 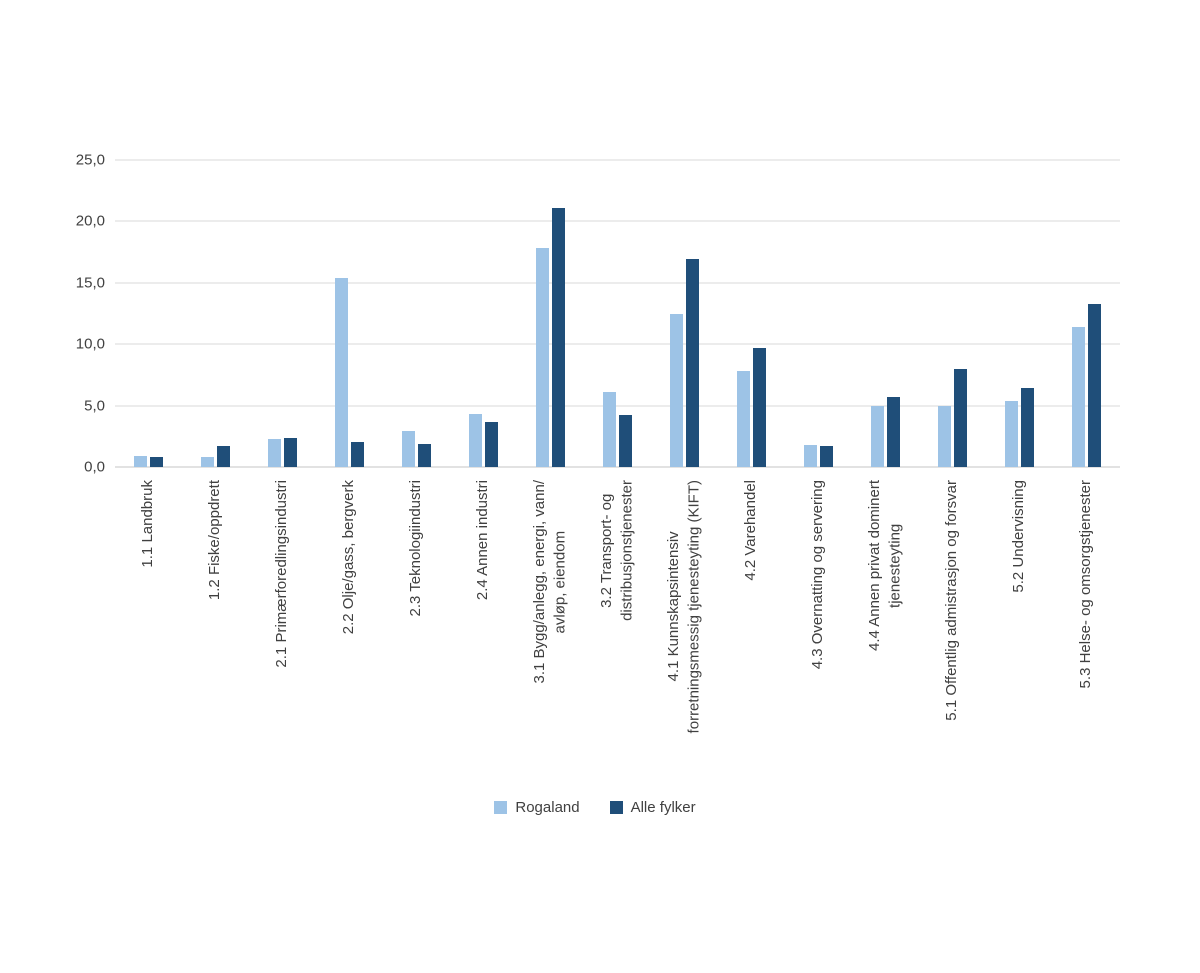 I want to click on x-axis-label: 5.3 Helse- og omsorgstjenester, so click(x=1086, y=584).